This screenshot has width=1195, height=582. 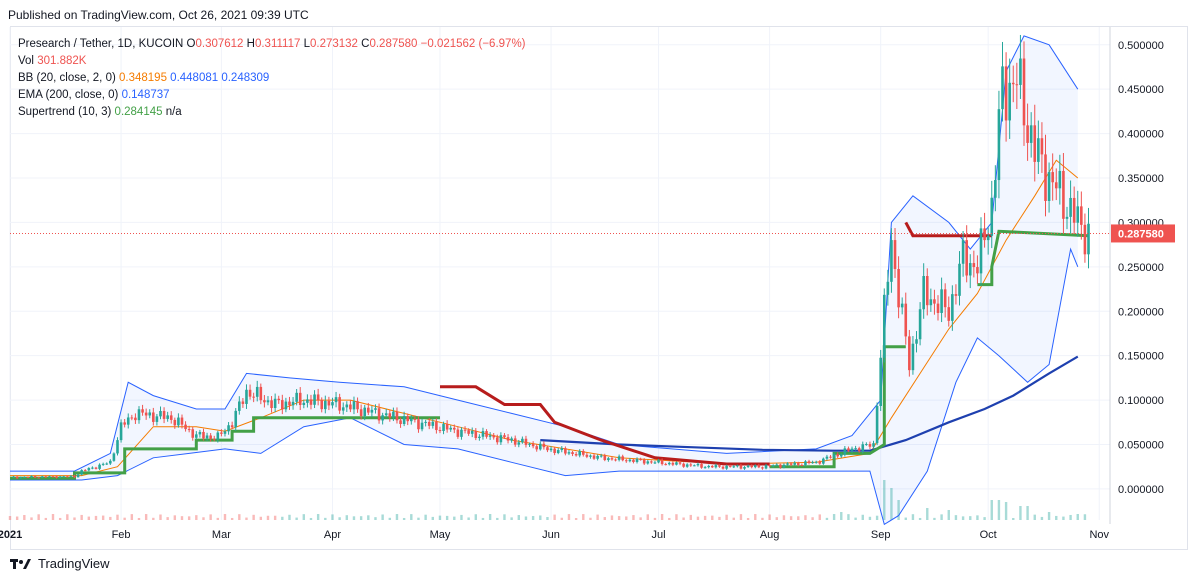 I want to click on footer: TradingView, so click(x=60, y=563).